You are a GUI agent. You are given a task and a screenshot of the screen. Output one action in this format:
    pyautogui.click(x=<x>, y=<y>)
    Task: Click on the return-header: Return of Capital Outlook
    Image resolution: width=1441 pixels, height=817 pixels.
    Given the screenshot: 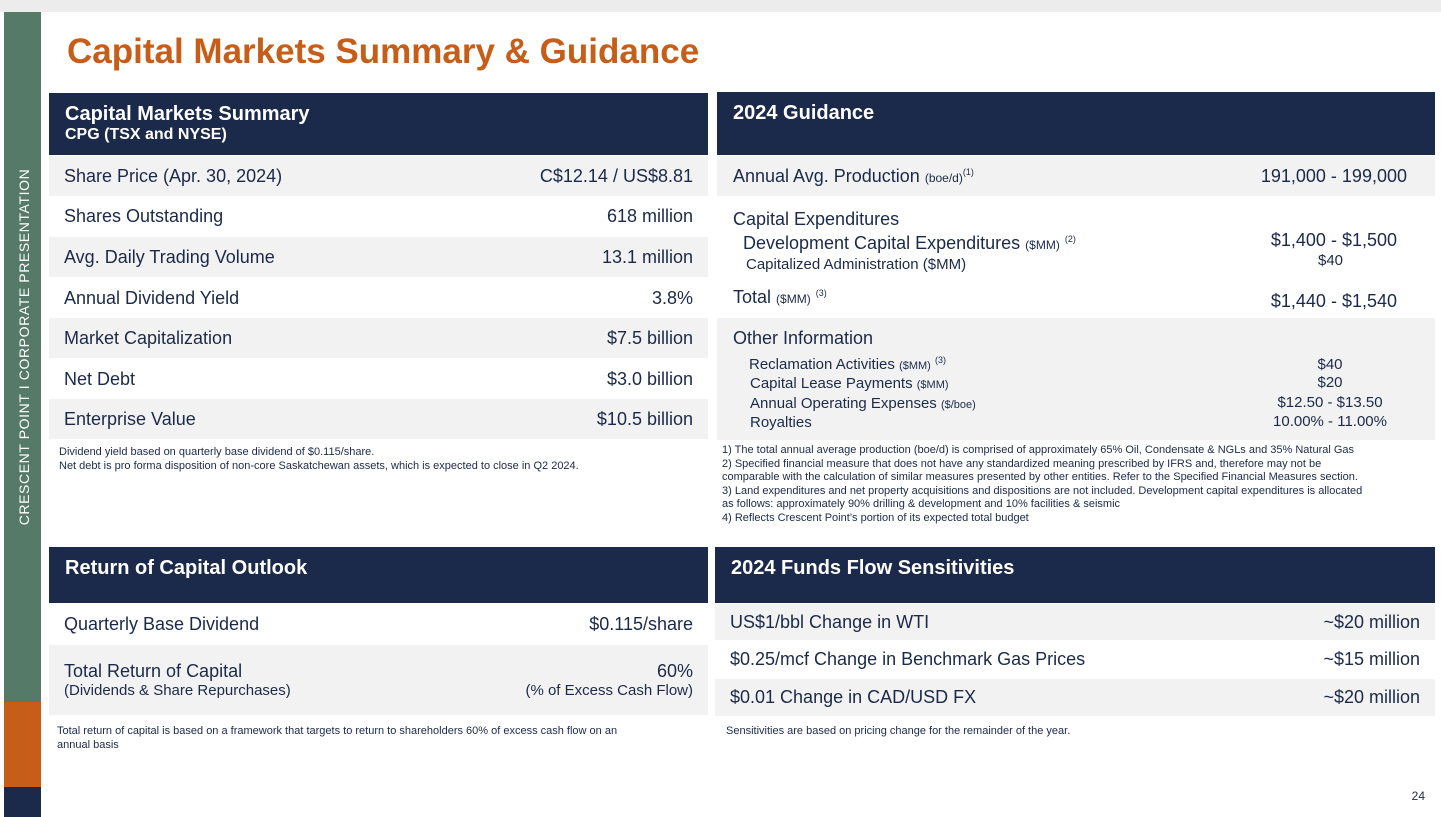 What is the action you would take?
    pyautogui.click(x=378, y=575)
    